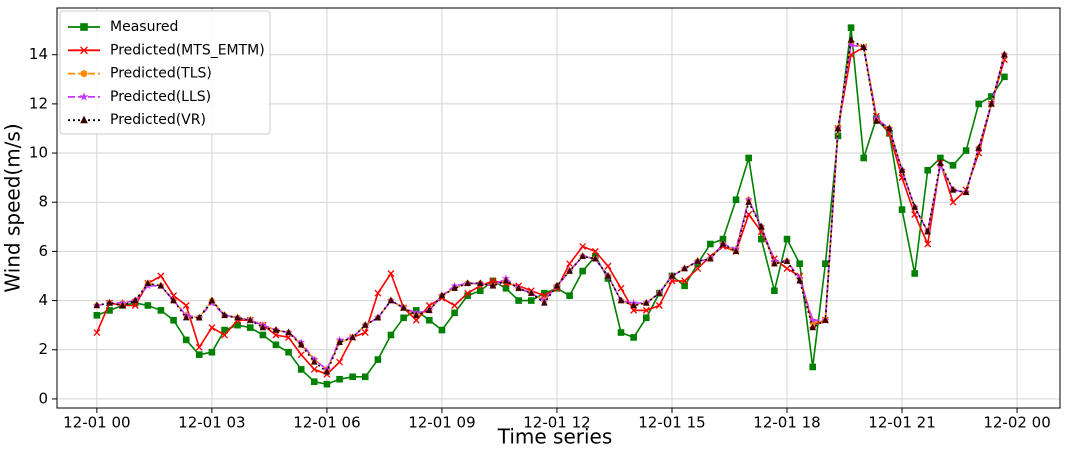 The width and height of the screenshot is (1067, 451). I want to click on y-tick-label: 2, so click(43, 349).